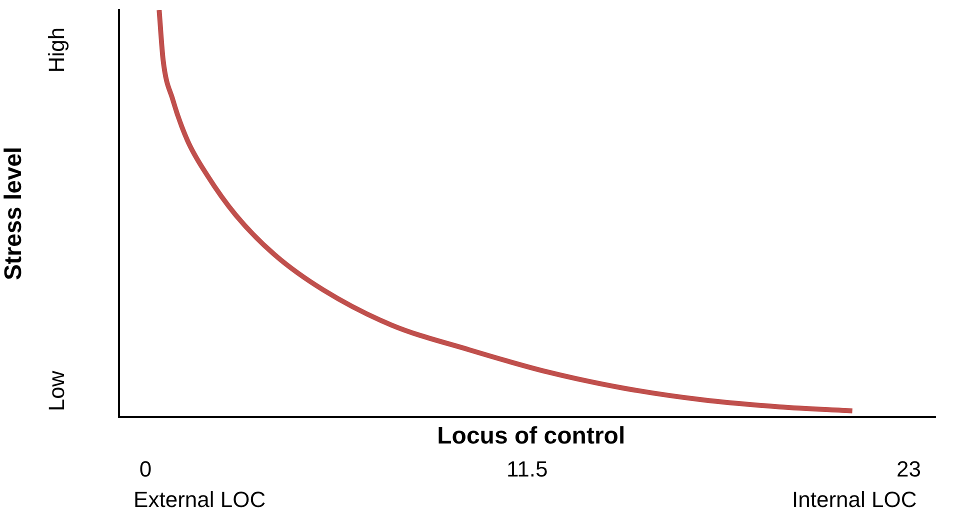 Image resolution: width=961 pixels, height=516 pixels. Describe the element at coordinates (57, 391) in the screenshot. I see `text: Low` at that location.